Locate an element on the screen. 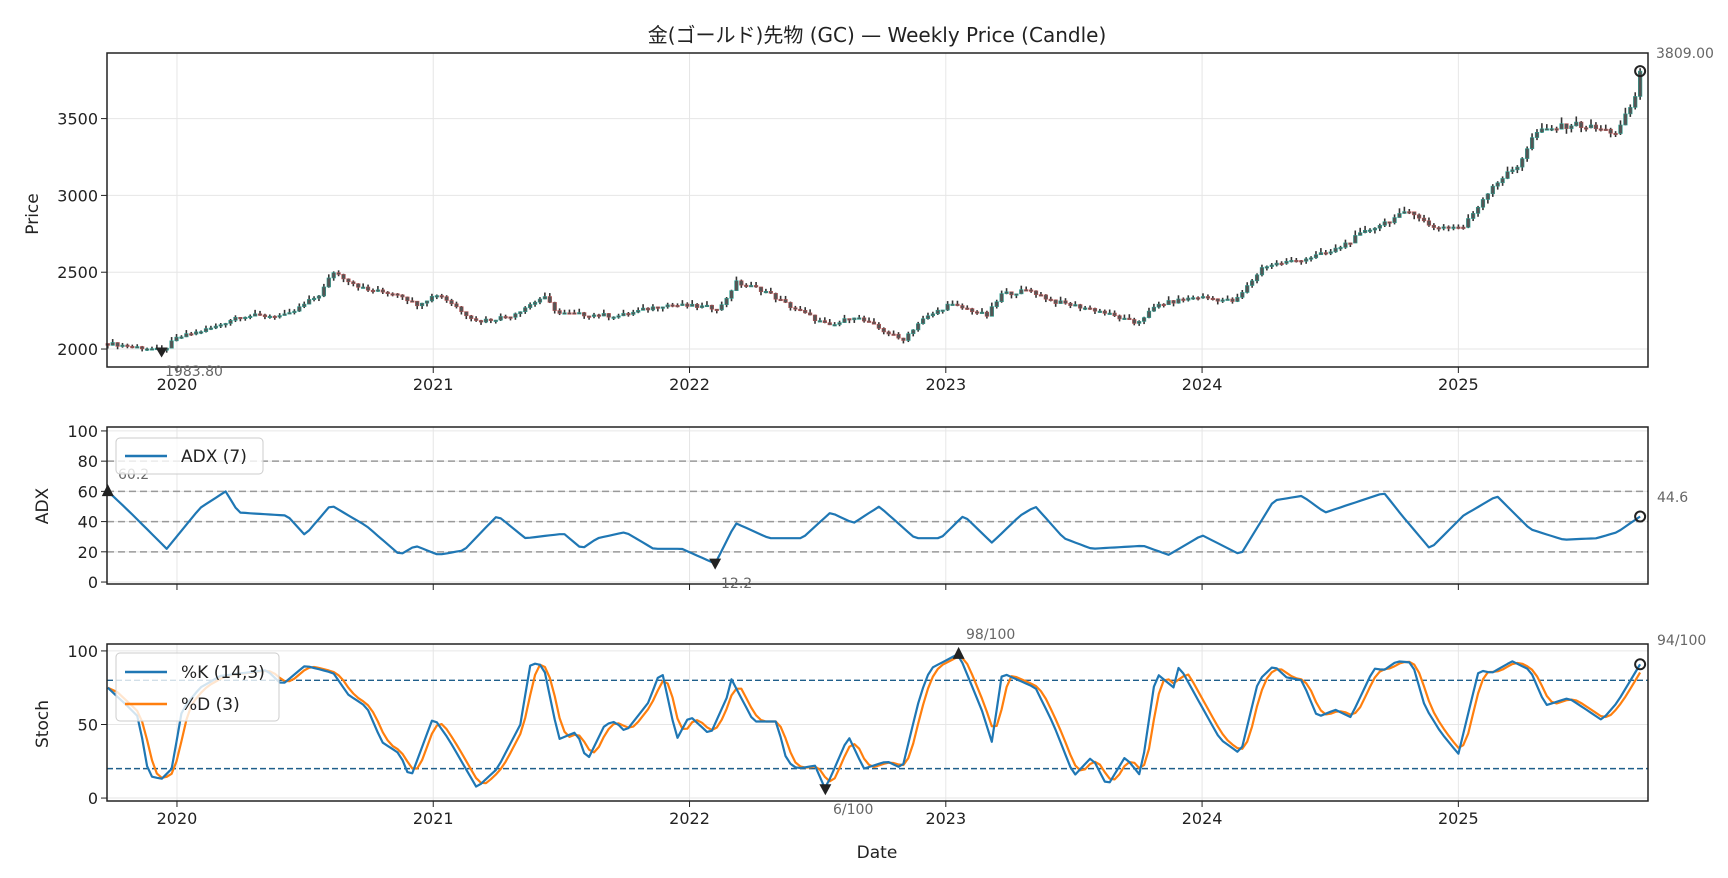 Image resolution: width=1728 pixels, height=878 pixels. x-tick-label: 2021 is located at coordinates (433, 384).